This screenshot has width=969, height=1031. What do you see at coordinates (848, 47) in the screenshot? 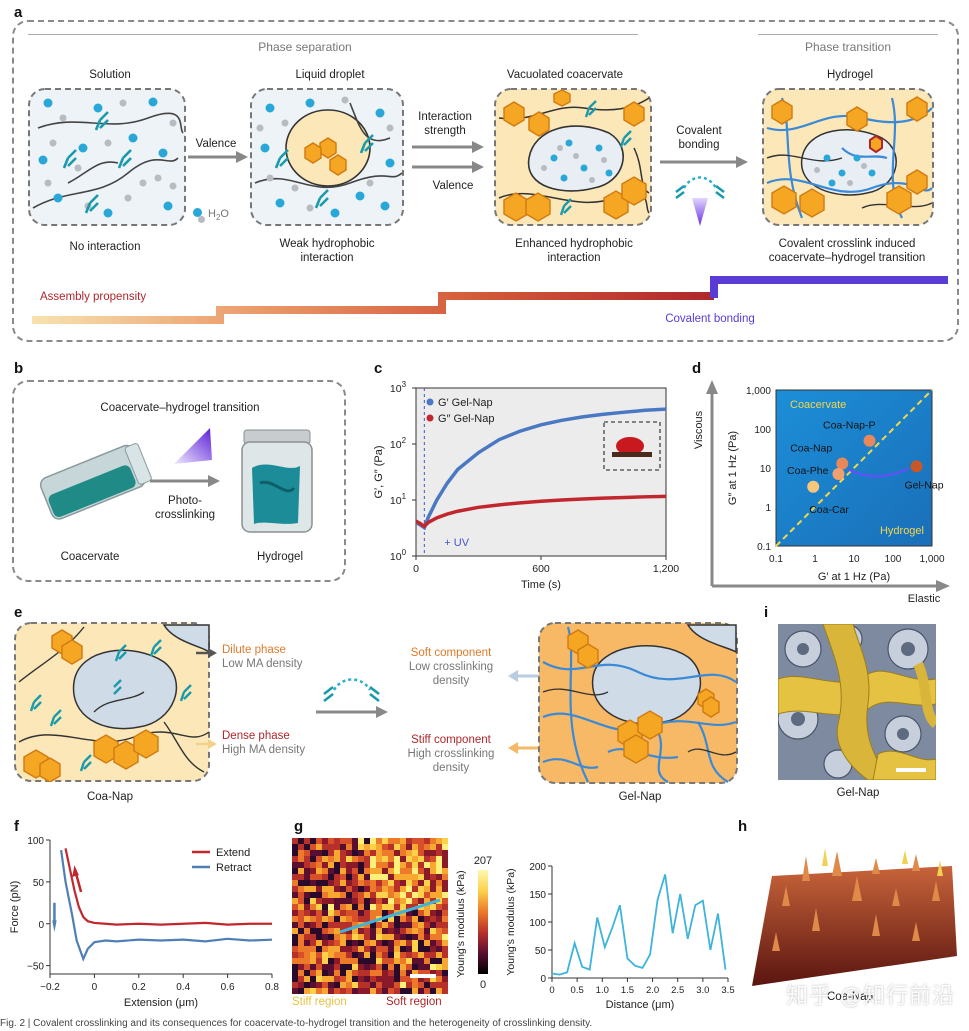
I see `phase-transition-header: Phase transition` at bounding box center [848, 47].